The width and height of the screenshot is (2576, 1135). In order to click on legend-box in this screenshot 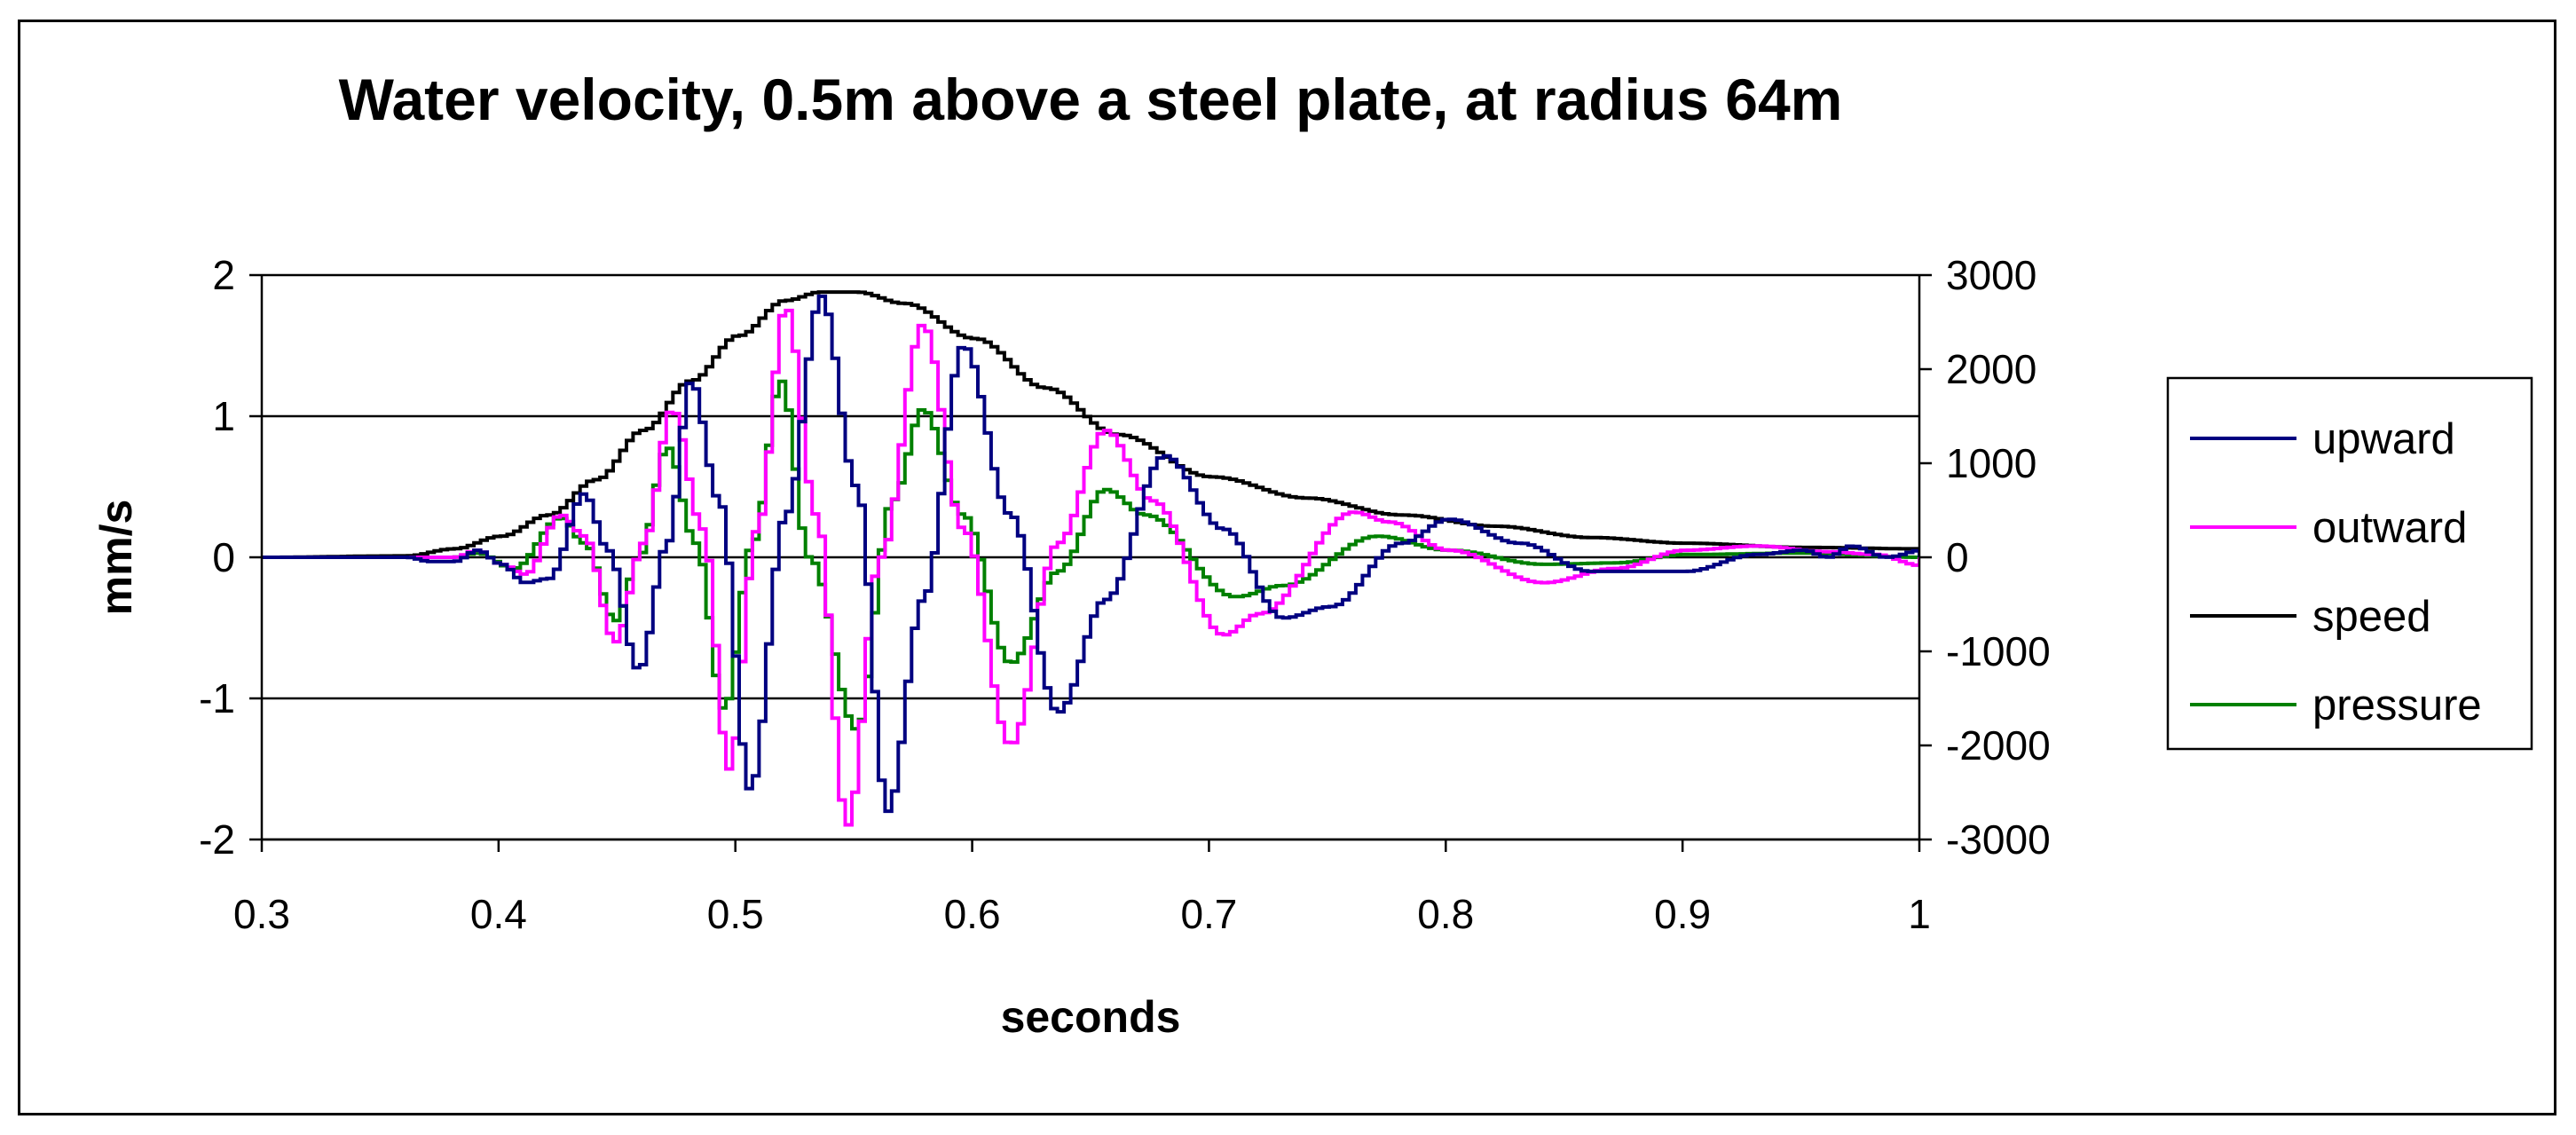, I will do `click(2349, 563)`.